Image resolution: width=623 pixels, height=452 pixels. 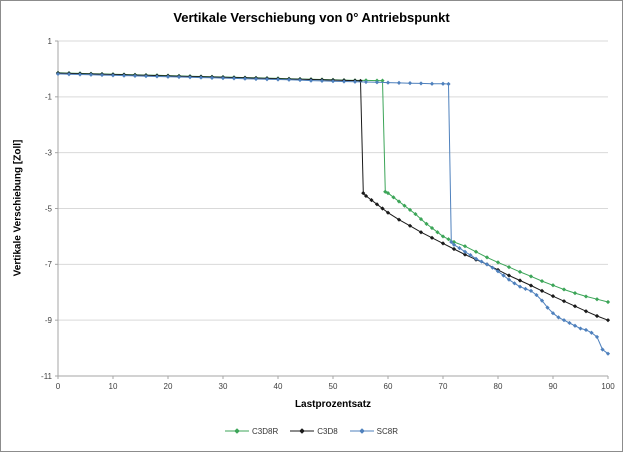 I want to click on legend-marker-C3D8, so click(x=302, y=431).